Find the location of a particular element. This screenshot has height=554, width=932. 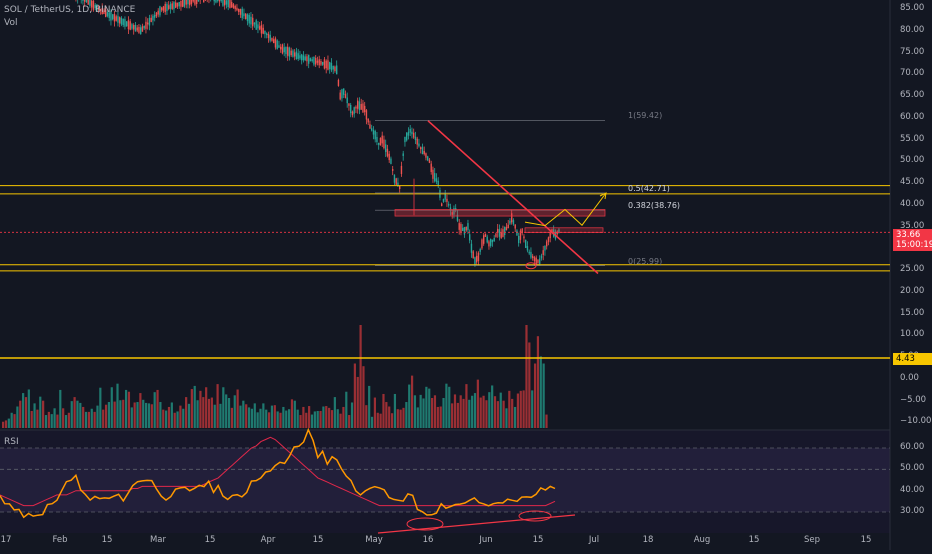

trendline is located at coordinates (513, 197).